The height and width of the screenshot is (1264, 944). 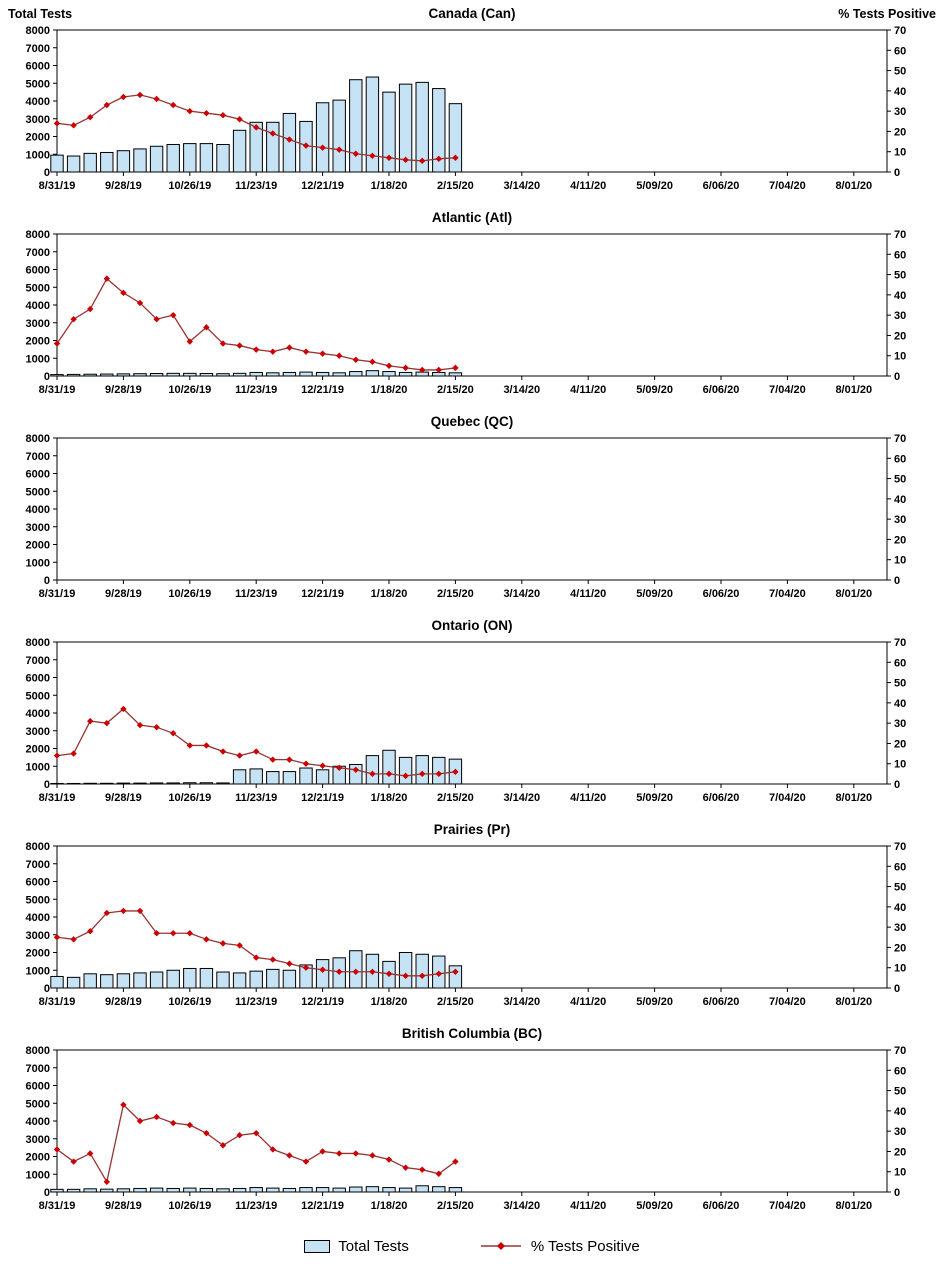 I want to click on svg-text: 3000, so click(x=38, y=528).